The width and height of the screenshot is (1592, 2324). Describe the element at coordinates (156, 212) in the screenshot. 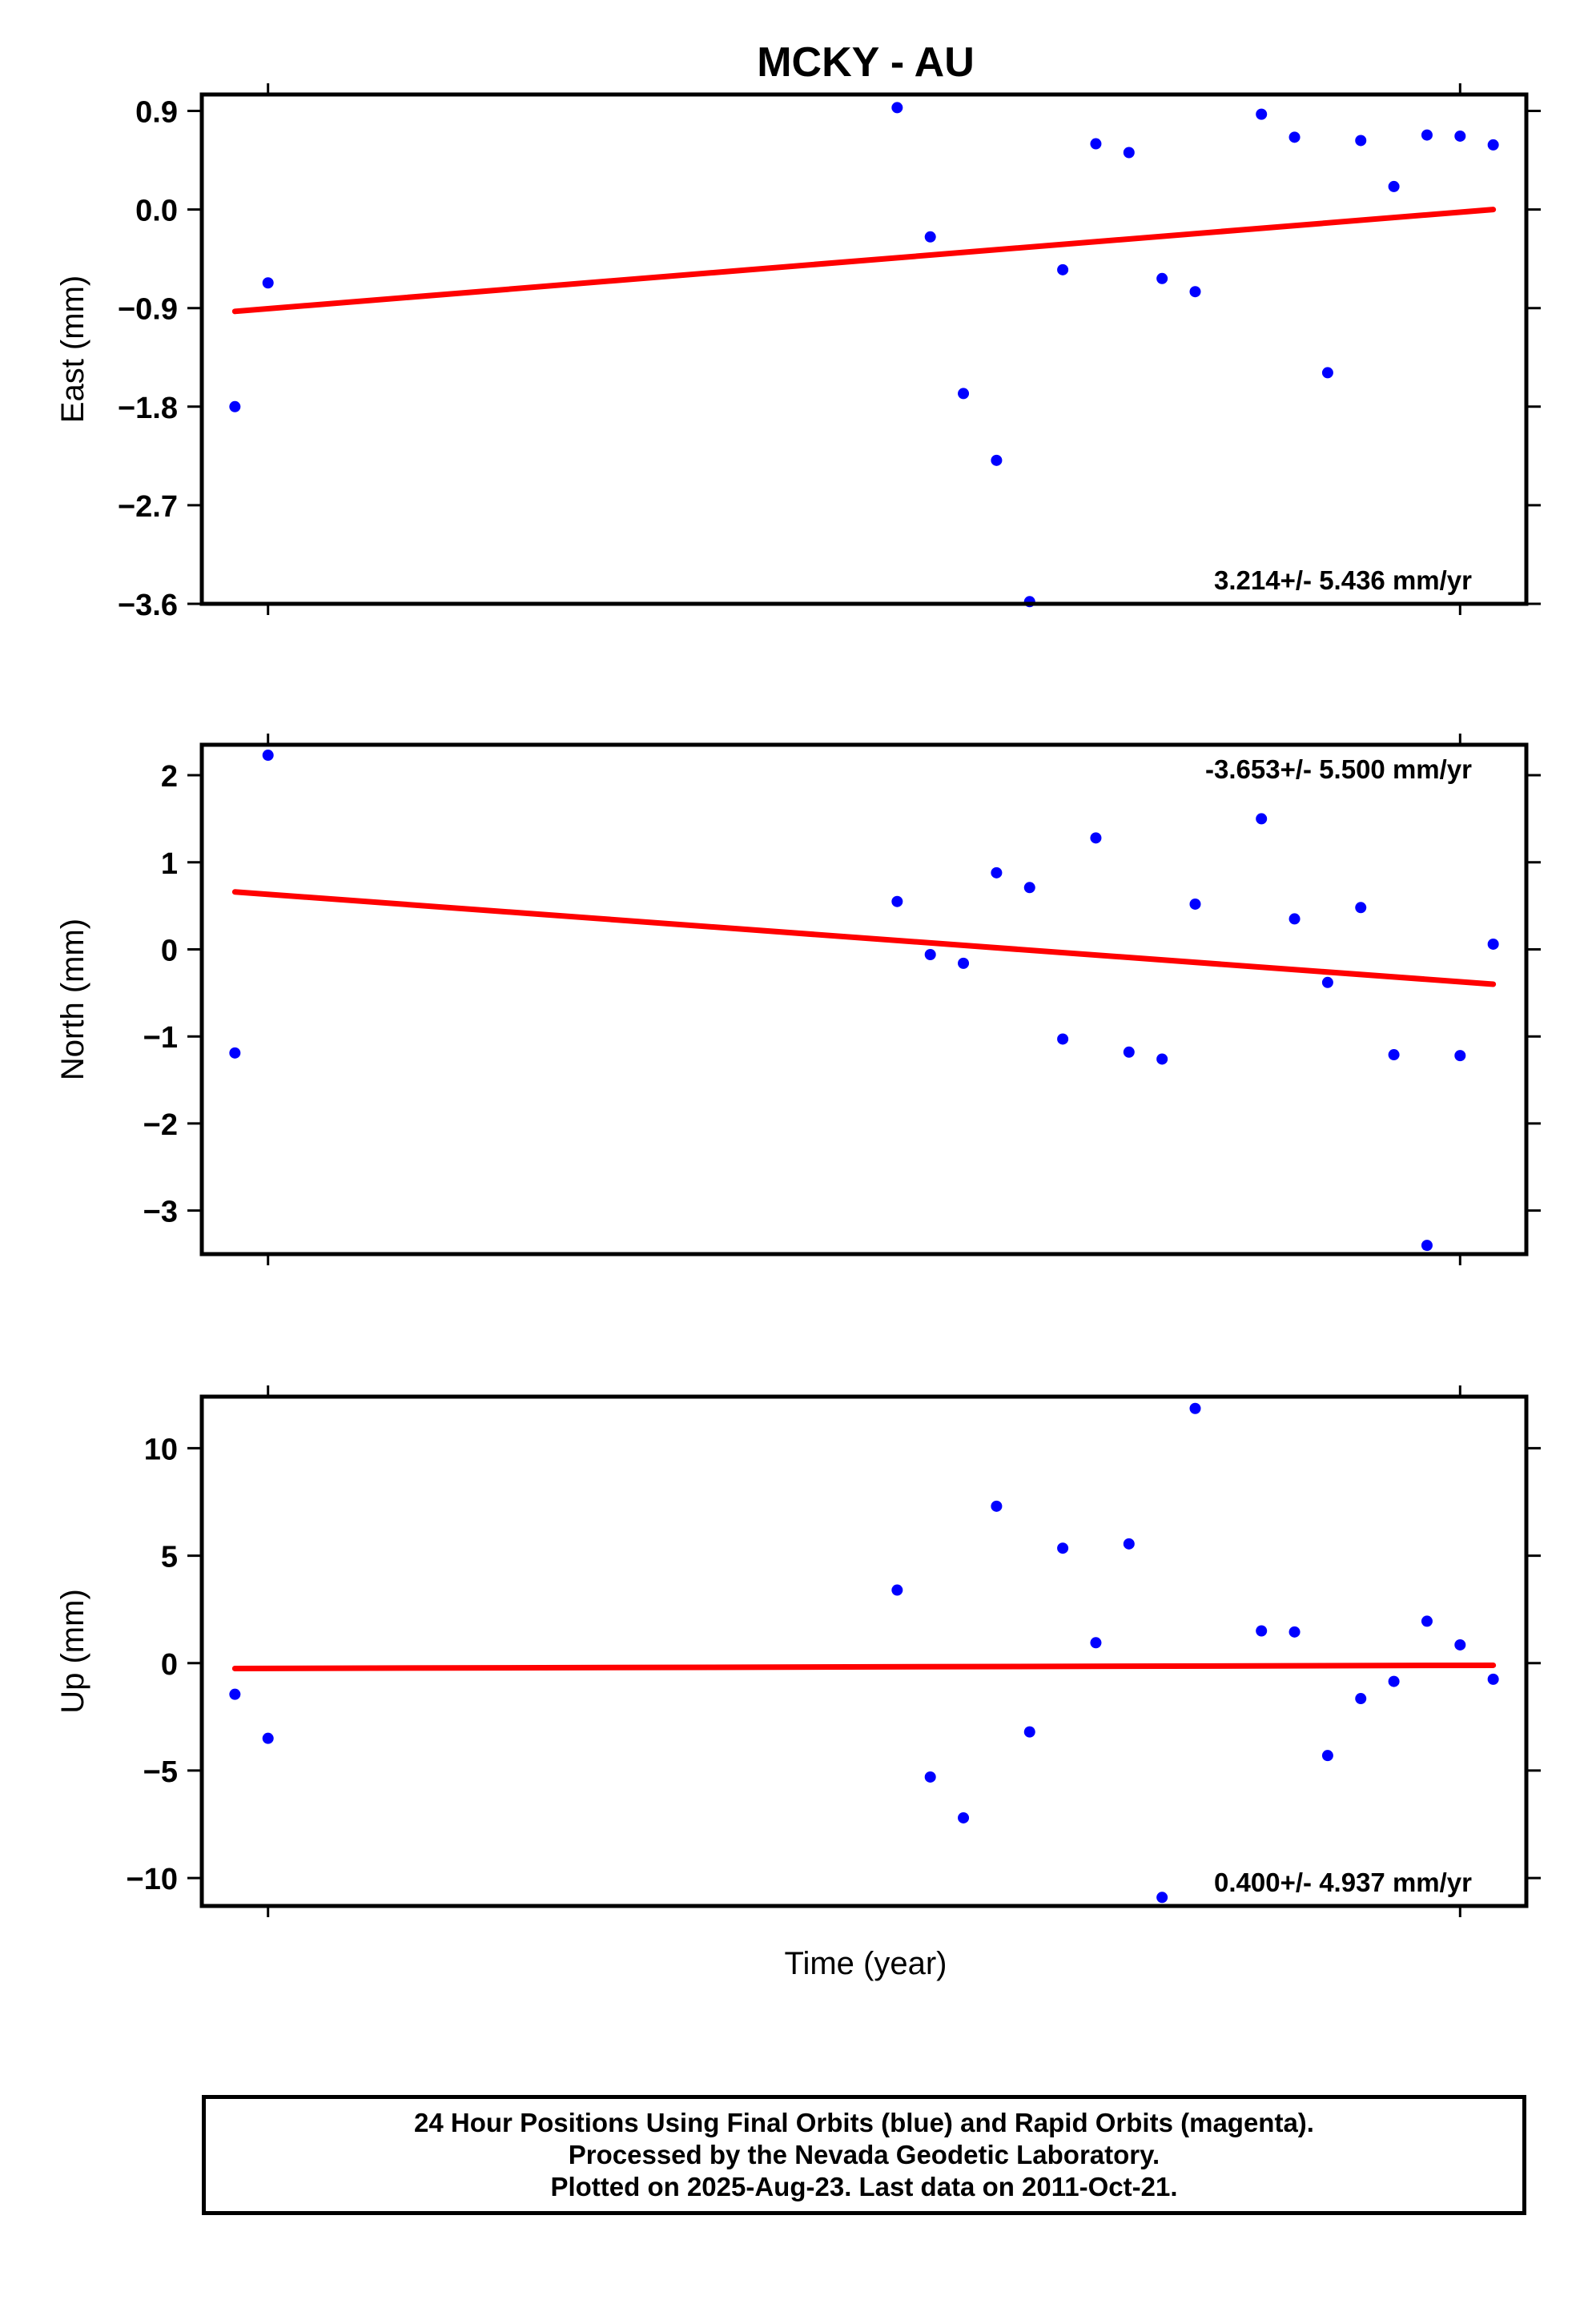

I see `y-tick-label: 0.0` at that location.